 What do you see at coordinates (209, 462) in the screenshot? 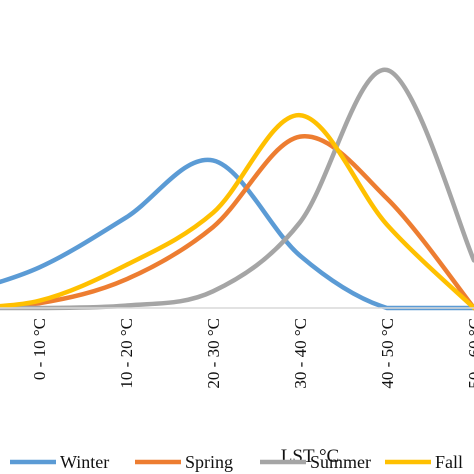
I see `legend-label-spring: Spring` at bounding box center [209, 462].